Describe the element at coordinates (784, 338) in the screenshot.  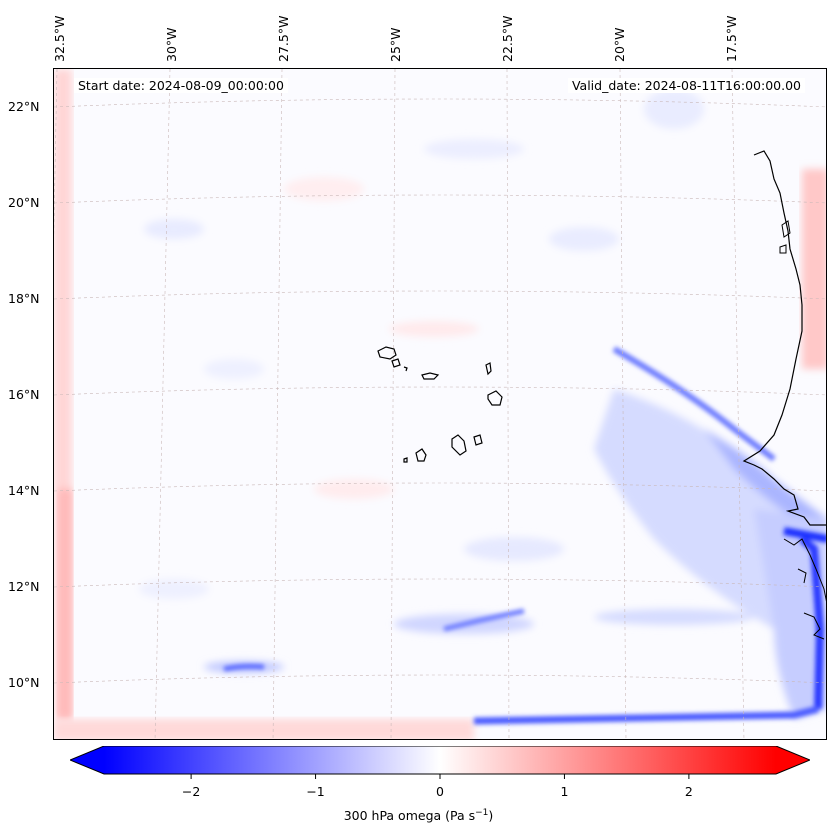
I see `coastline` at that location.